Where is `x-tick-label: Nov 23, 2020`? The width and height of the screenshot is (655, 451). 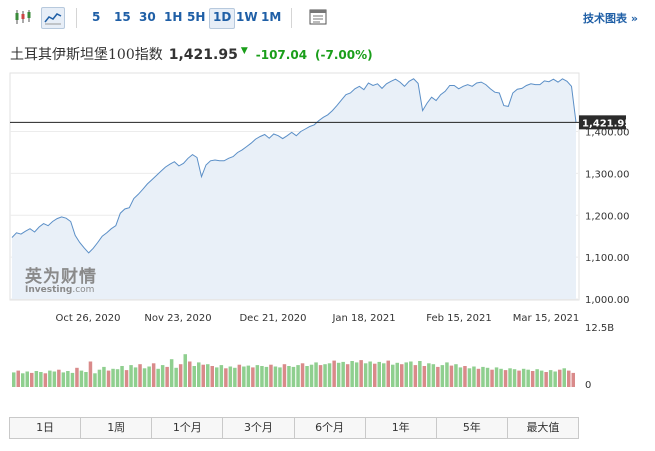 x-tick-label: Nov 23, 2020 is located at coordinates (177, 318).